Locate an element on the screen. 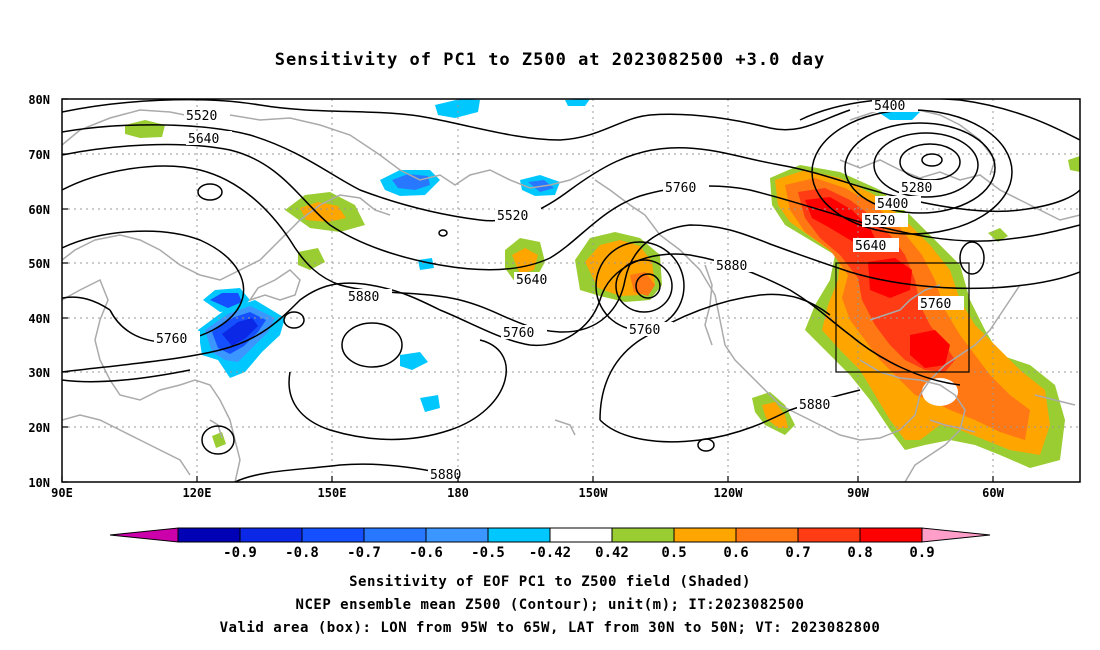 The width and height of the screenshot is (1100, 650). colorbar-label: -0.42 is located at coordinates (550, 553).